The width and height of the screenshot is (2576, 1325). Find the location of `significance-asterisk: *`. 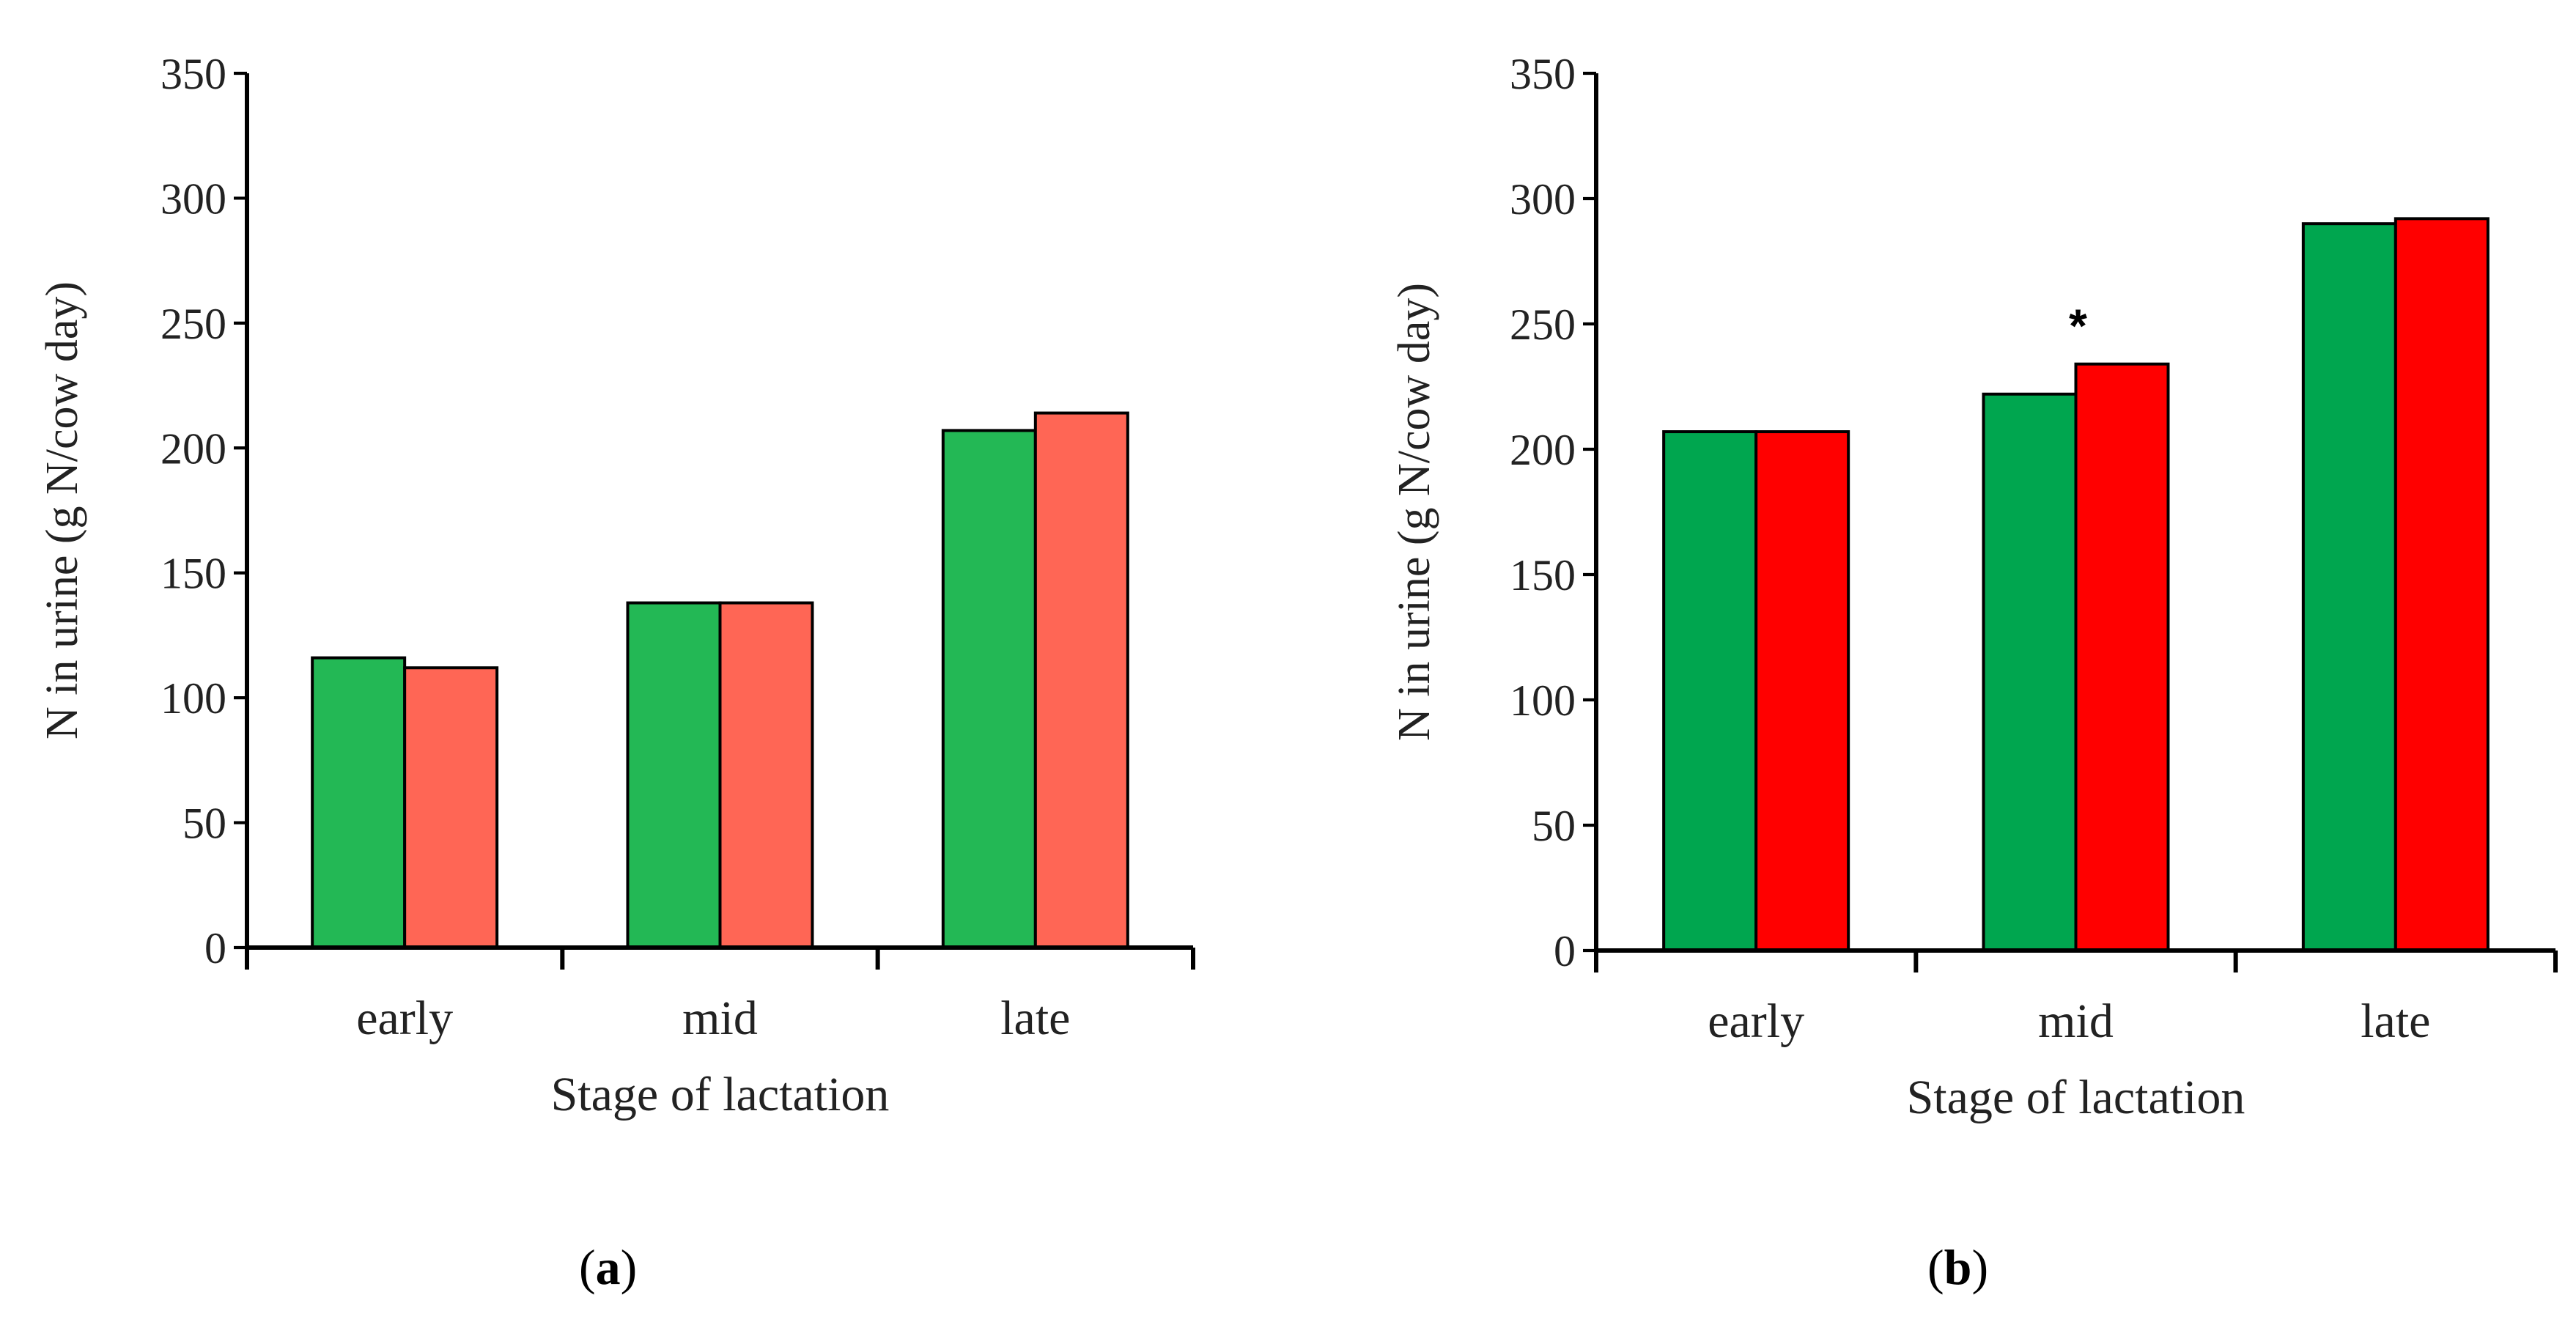

significance-asterisk: * is located at coordinates (2078, 326).